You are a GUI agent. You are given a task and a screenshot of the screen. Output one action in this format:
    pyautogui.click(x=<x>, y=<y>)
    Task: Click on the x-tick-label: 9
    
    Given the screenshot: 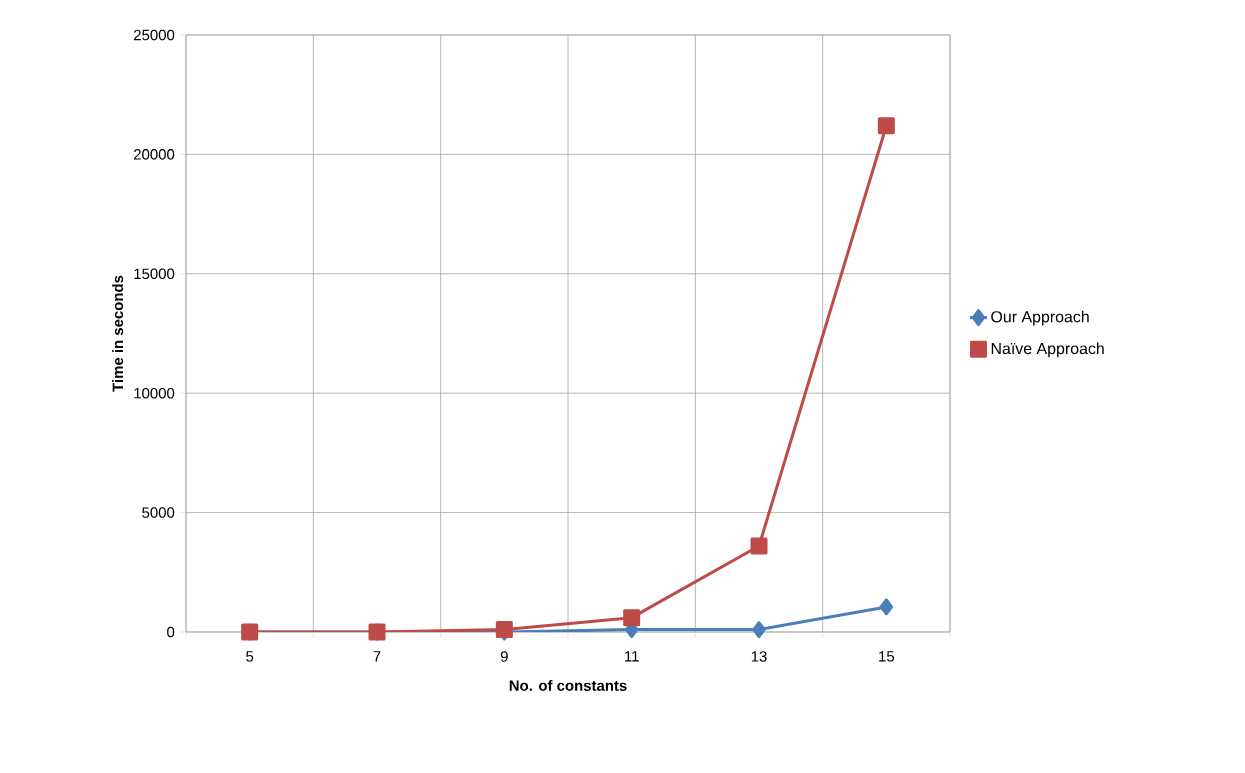 What is the action you would take?
    pyautogui.click(x=504, y=656)
    